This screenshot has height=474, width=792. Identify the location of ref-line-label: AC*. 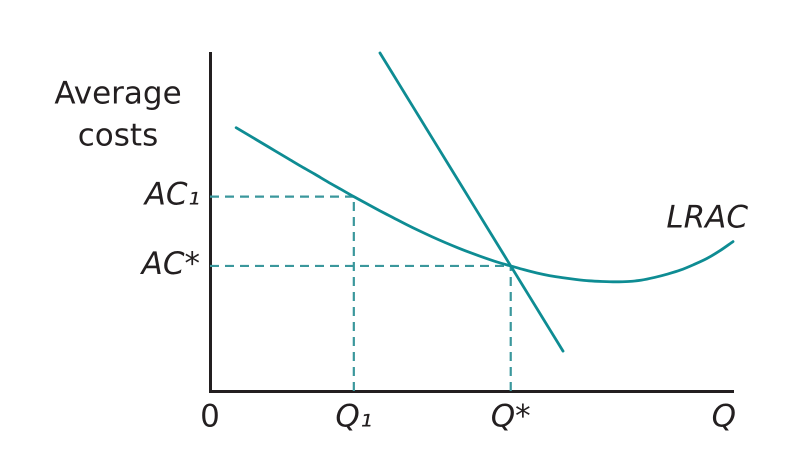
(170, 264).